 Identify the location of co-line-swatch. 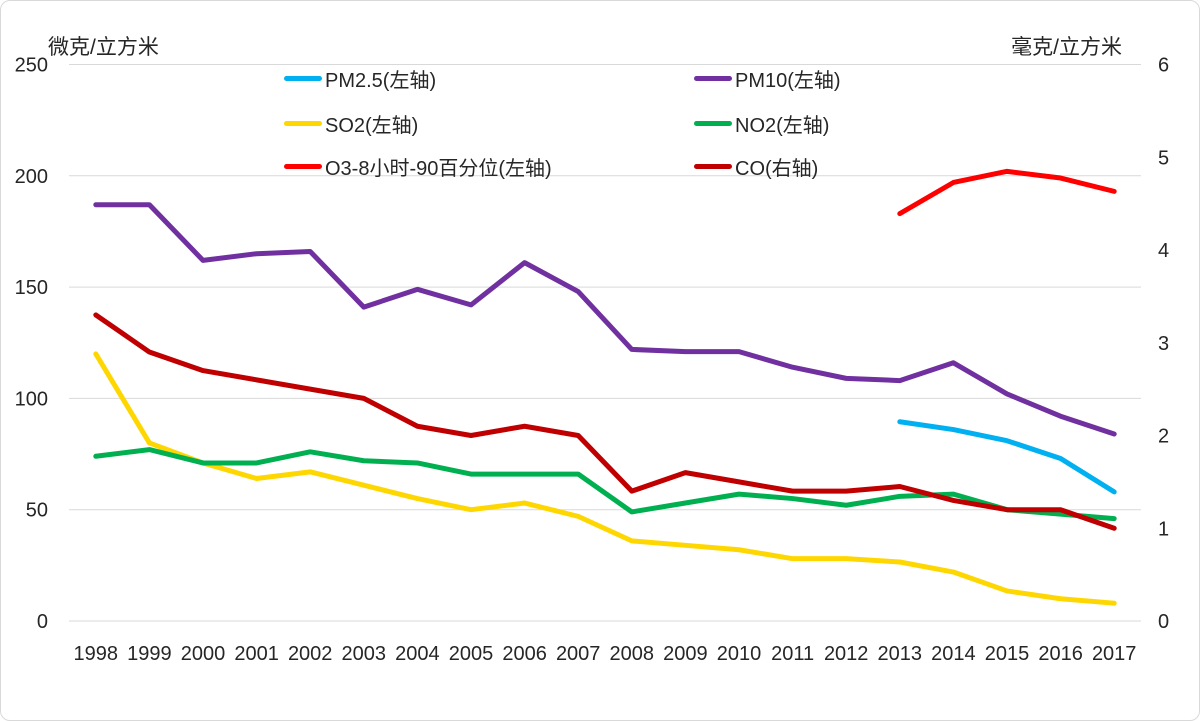
(713, 166).